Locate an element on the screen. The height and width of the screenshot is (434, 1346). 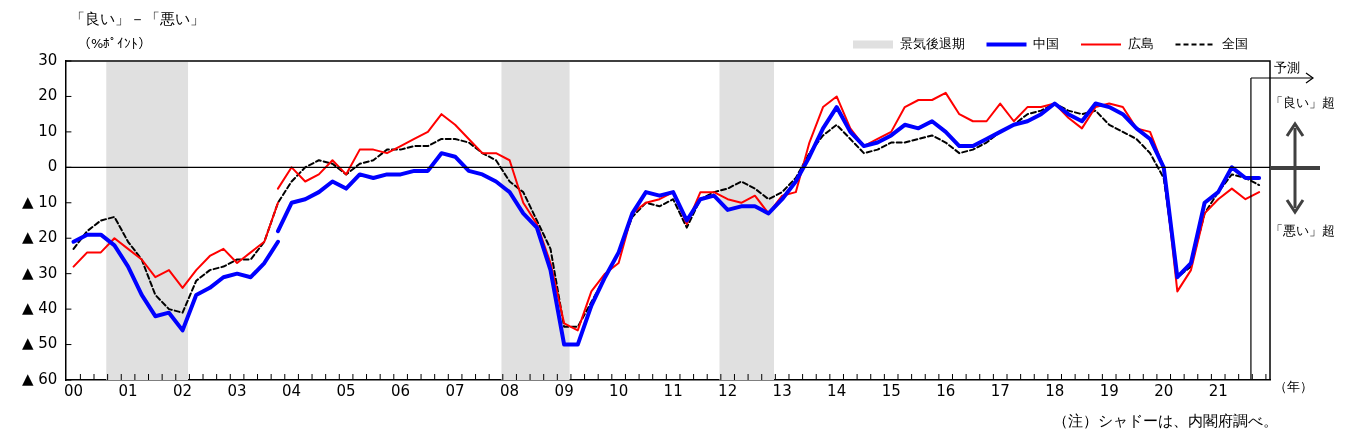
x-tick-label: 01 is located at coordinates (128, 390).